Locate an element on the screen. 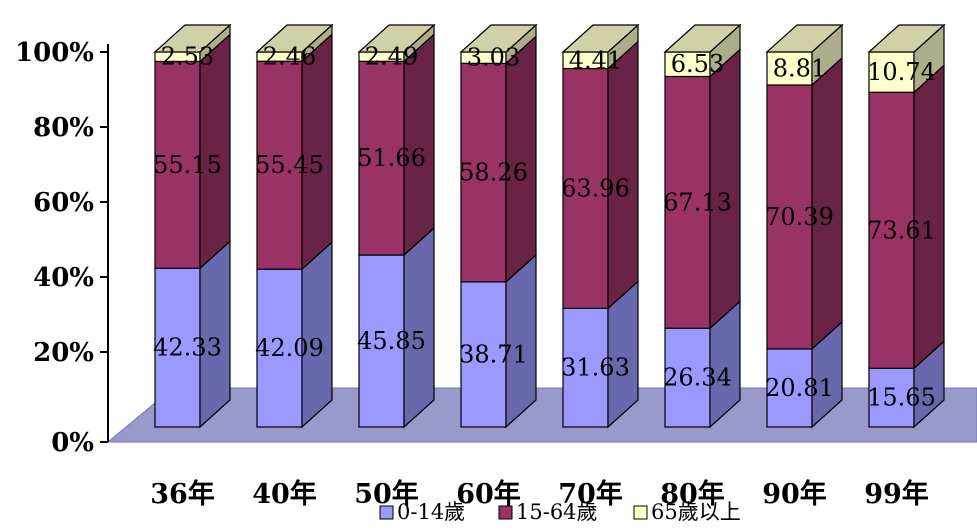  floor-plane is located at coordinates (541, 415).